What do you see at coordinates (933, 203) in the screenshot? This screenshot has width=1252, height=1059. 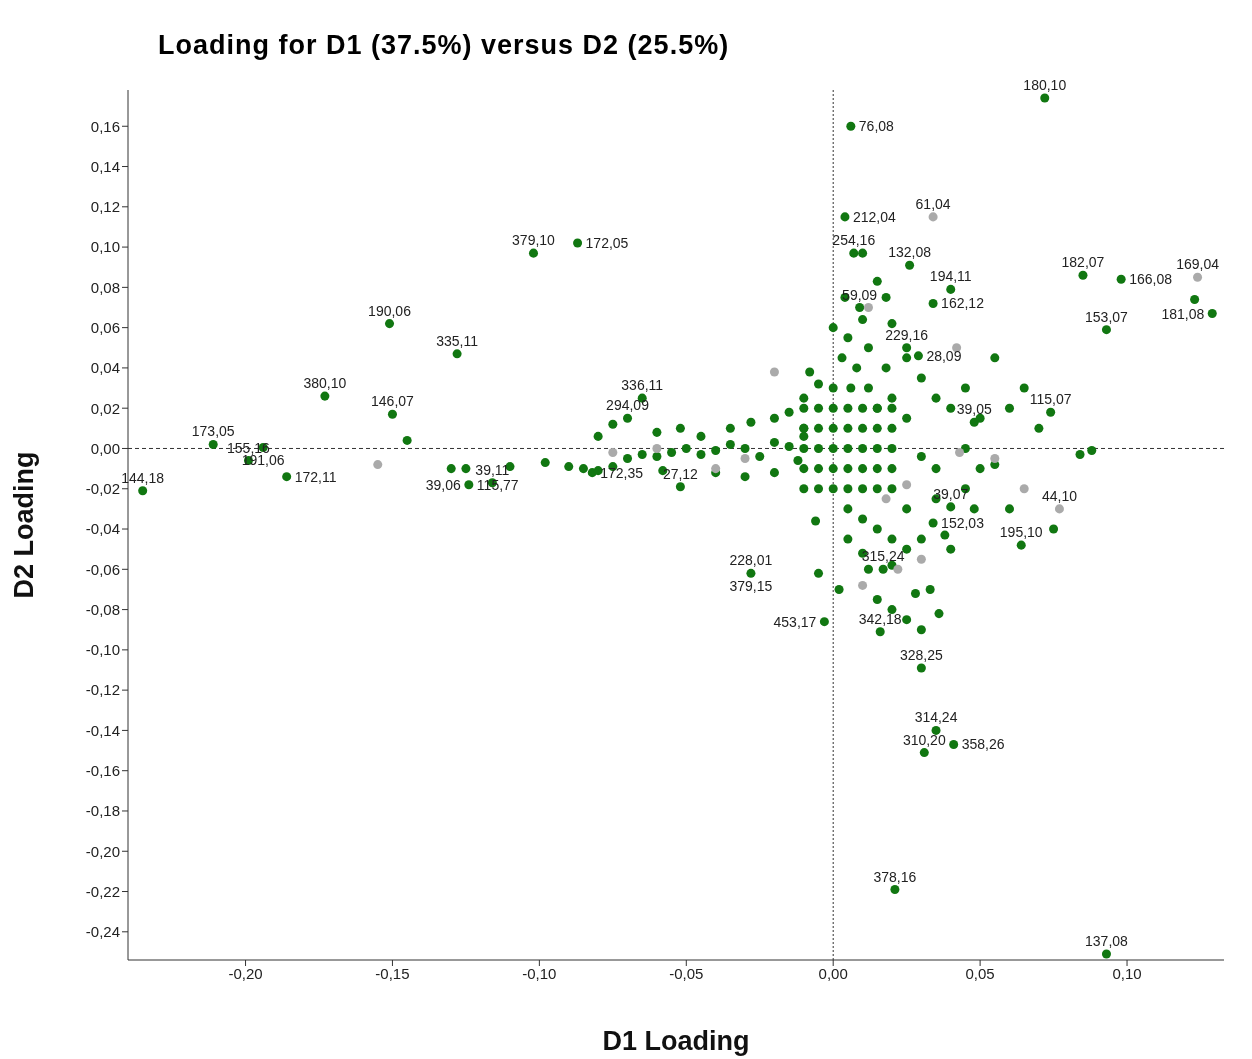 I see `annotation: 61,04` at bounding box center [933, 203].